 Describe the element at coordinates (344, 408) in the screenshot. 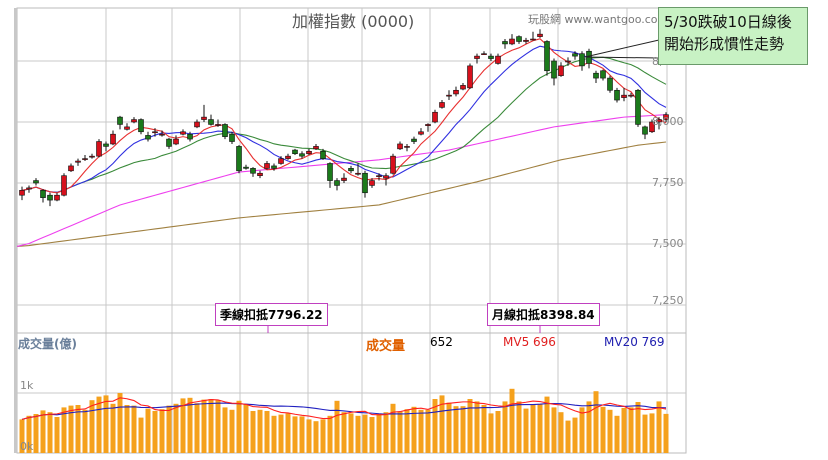

I see `volume-mv5-line` at that location.